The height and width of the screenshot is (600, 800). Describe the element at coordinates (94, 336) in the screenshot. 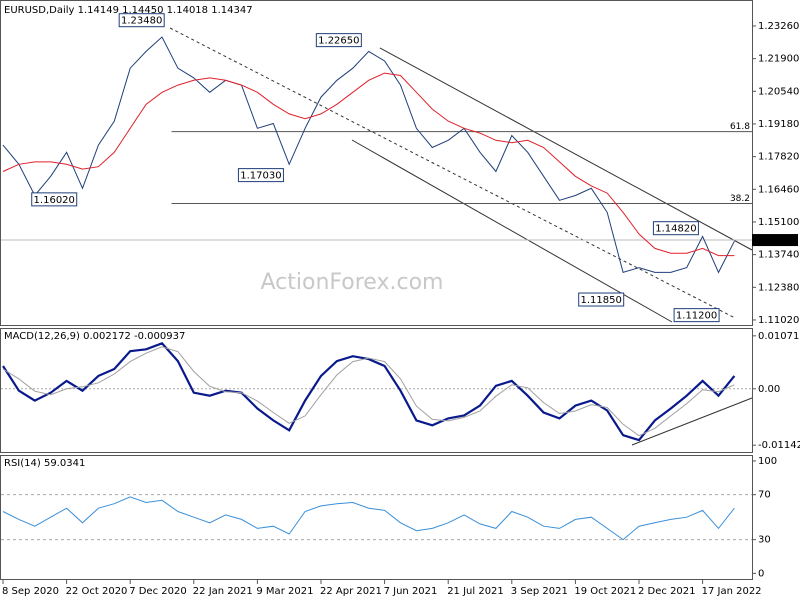

I see `macd-title: MACD(12,26,9) 0.002172 -0.000937` at that location.